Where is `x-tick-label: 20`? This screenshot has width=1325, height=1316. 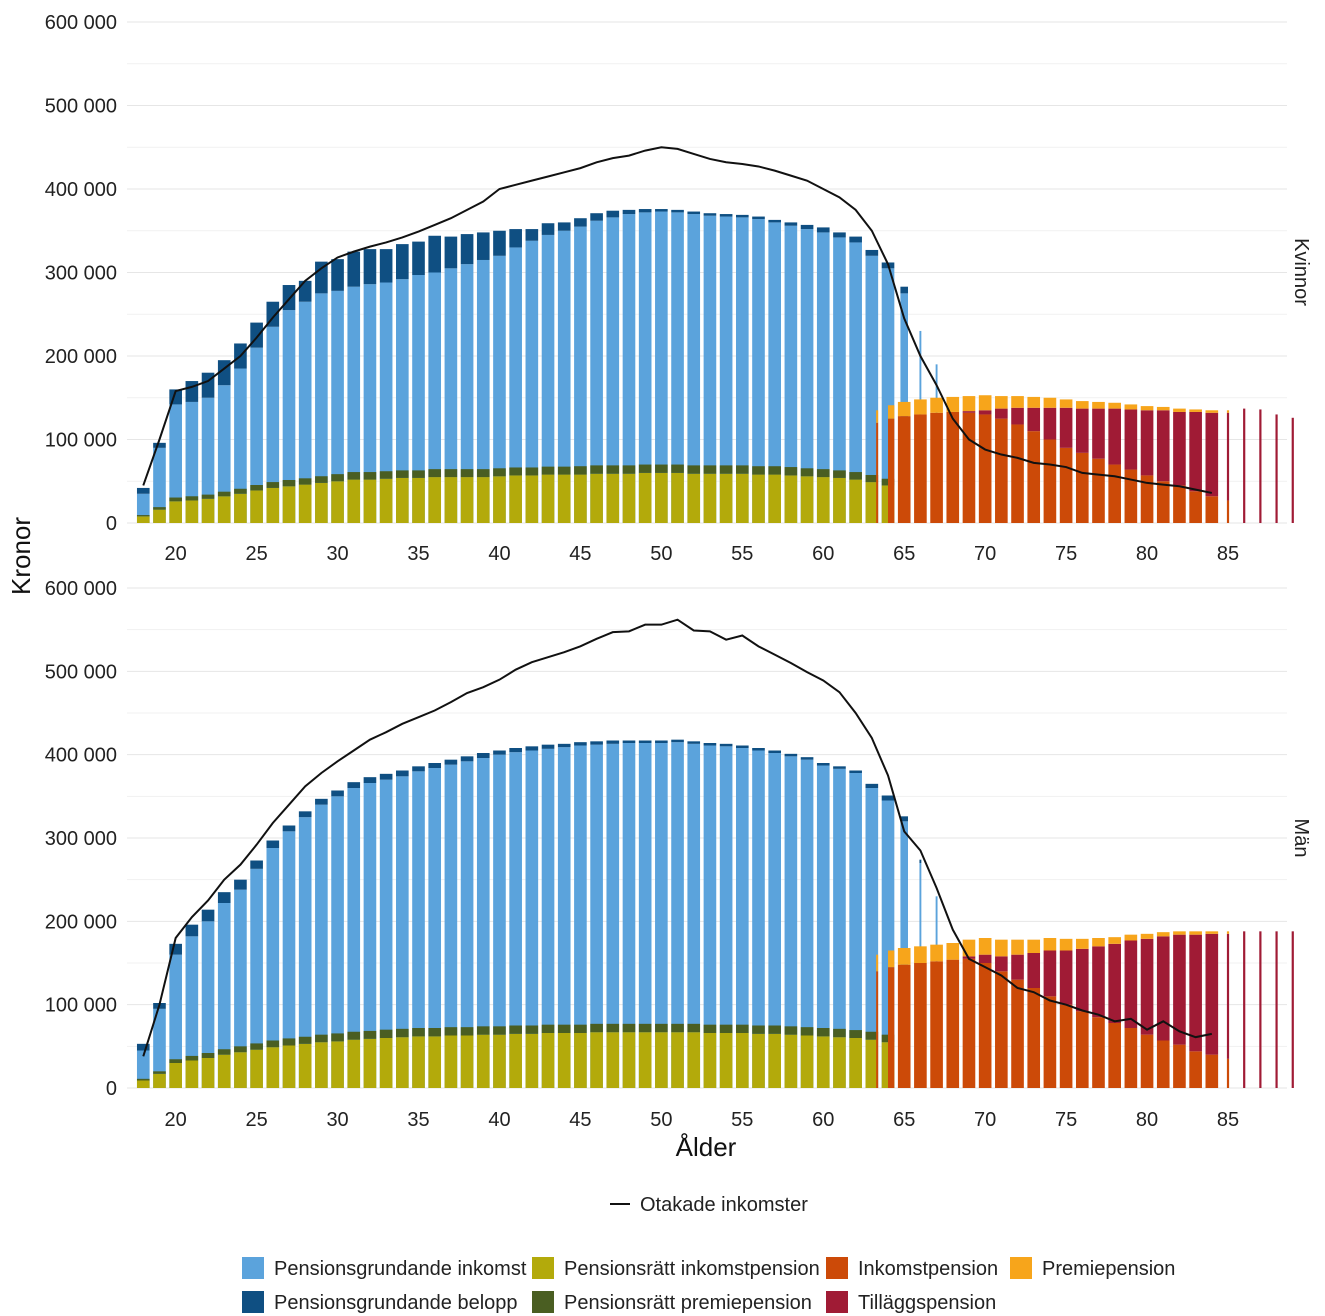
x-tick-label: 20 is located at coordinates (176, 1120).